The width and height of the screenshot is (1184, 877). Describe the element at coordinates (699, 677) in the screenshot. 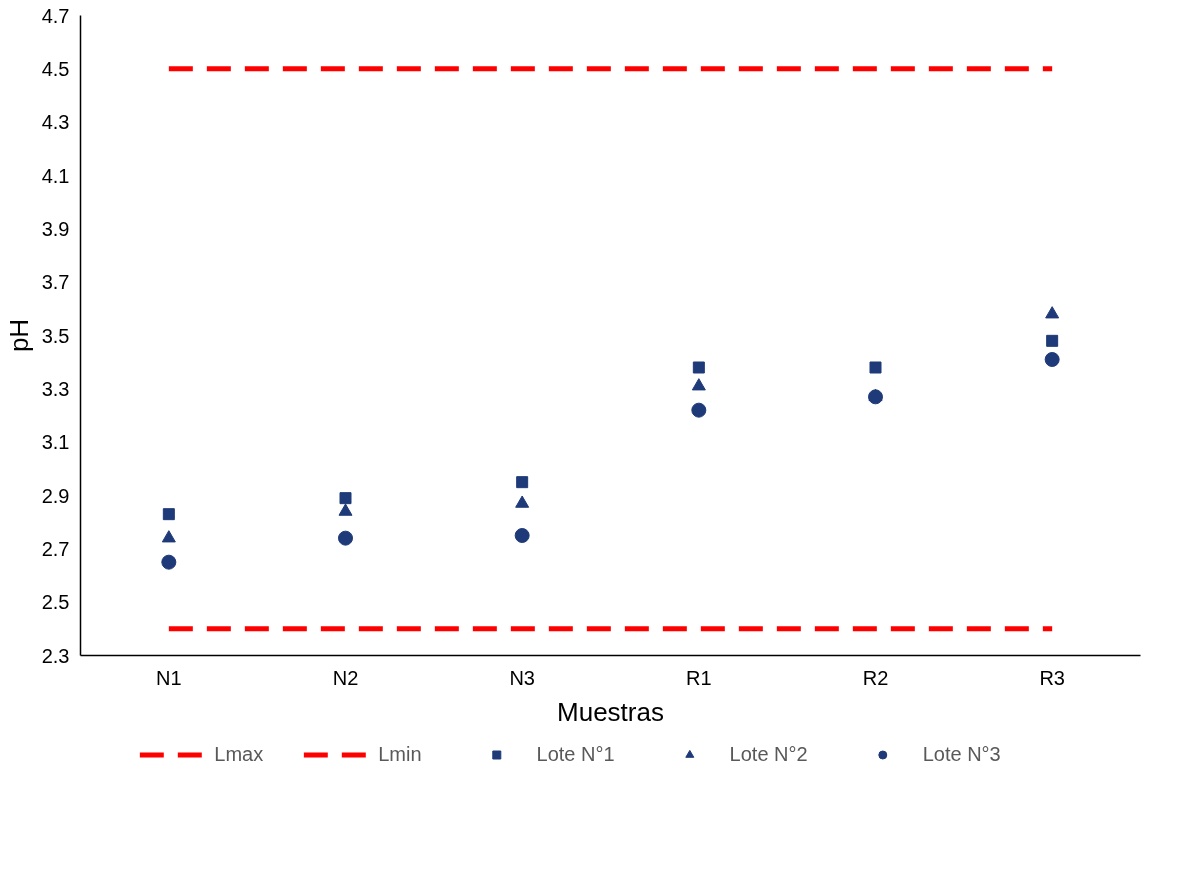

I see `x-tick-label: R1` at that location.